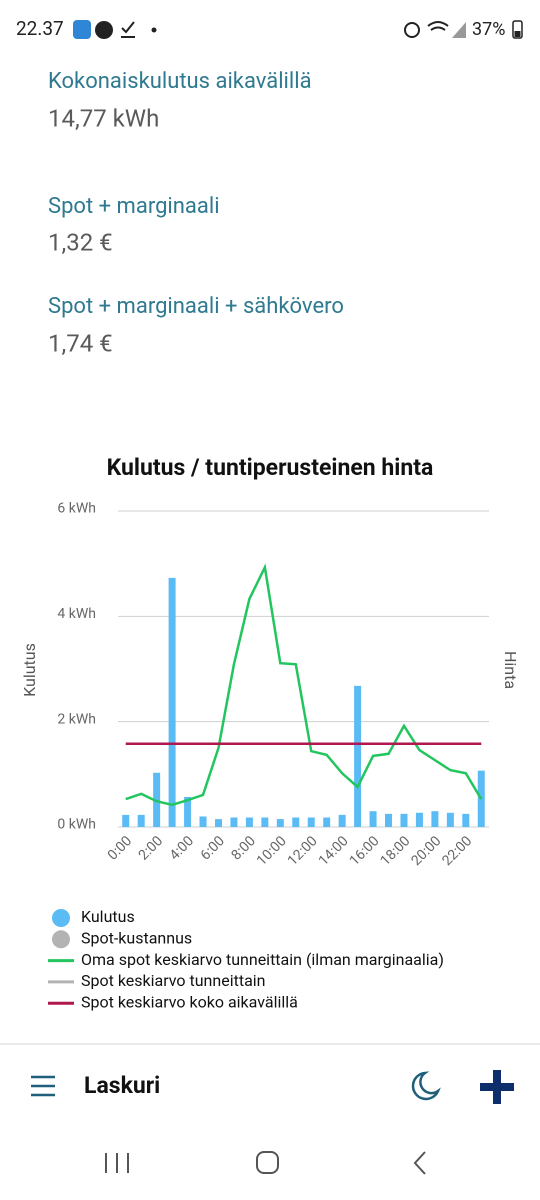  I want to click on alarm-icon, so click(412, 30).